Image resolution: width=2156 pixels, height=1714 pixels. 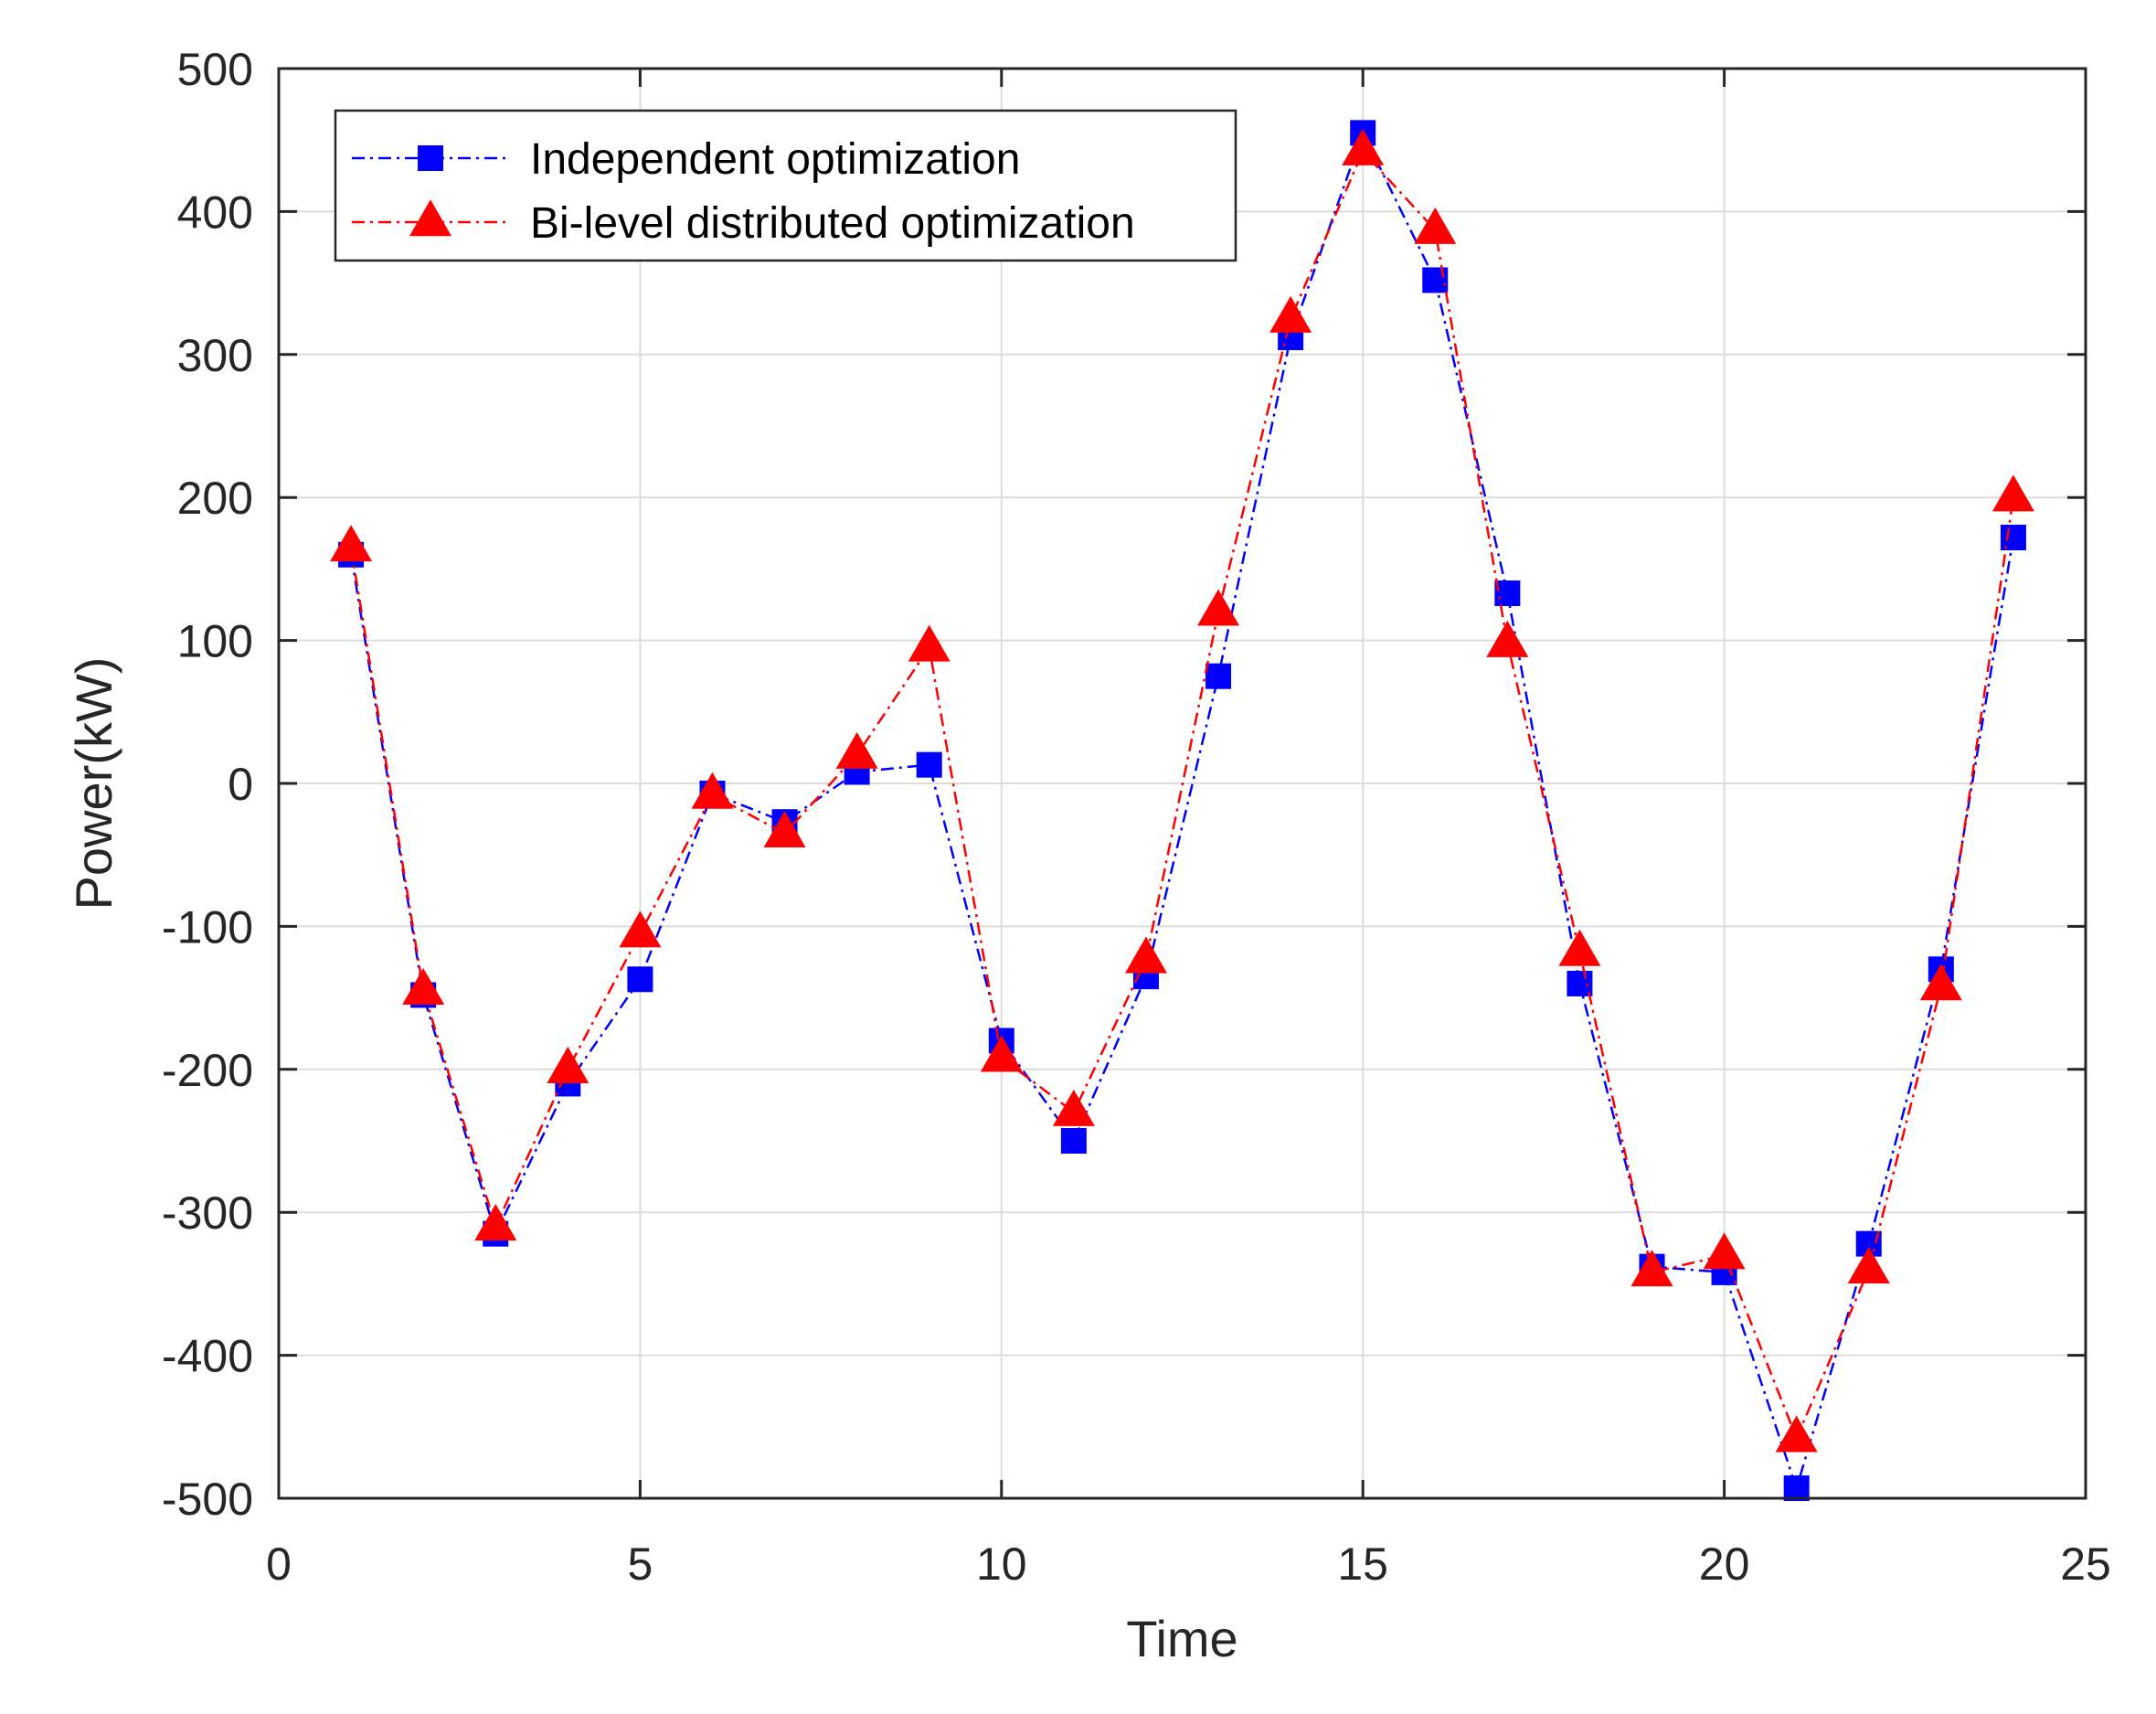 What do you see at coordinates (1188, 1564) in the screenshot?
I see `x-tick-labels: 0 5 10 15 20 25` at bounding box center [1188, 1564].